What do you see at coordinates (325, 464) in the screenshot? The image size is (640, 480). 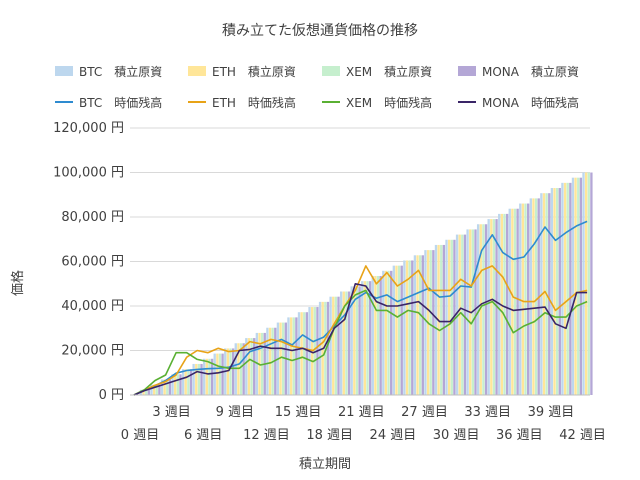 I see `x-axis-label: 積立期間` at bounding box center [325, 464].